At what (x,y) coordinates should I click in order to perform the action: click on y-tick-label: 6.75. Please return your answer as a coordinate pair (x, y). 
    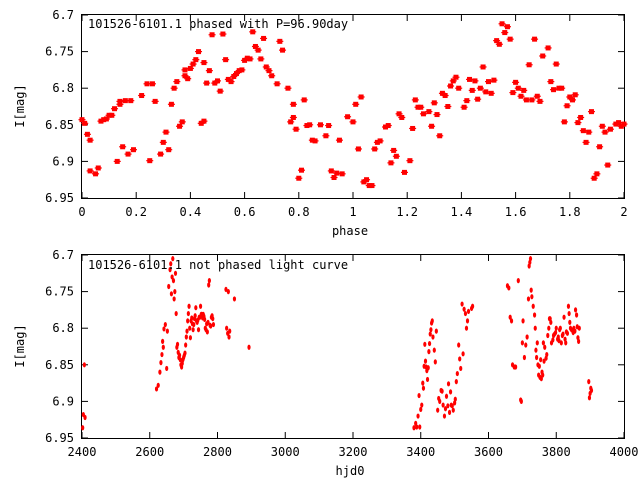
    Looking at the image, I should click on (59, 52).